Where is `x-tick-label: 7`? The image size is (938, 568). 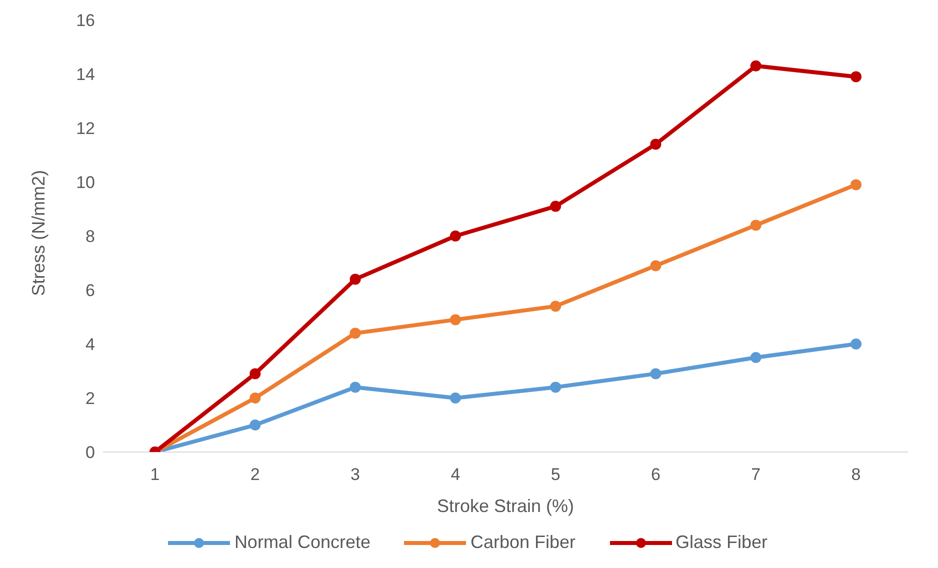 x-tick-label: 7 is located at coordinates (756, 474).